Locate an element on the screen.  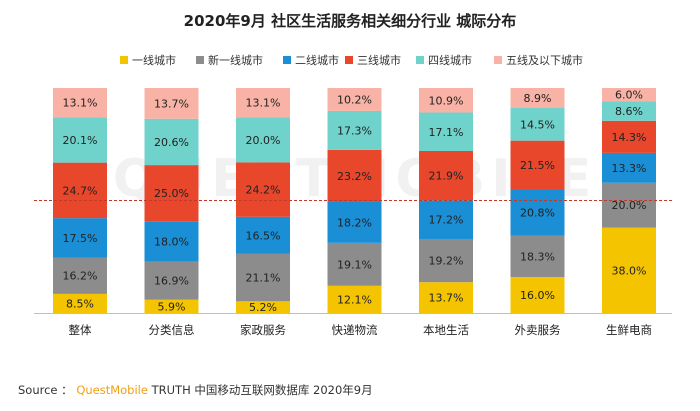
source-prefix: Source ： is located at coordinates (45, 390).